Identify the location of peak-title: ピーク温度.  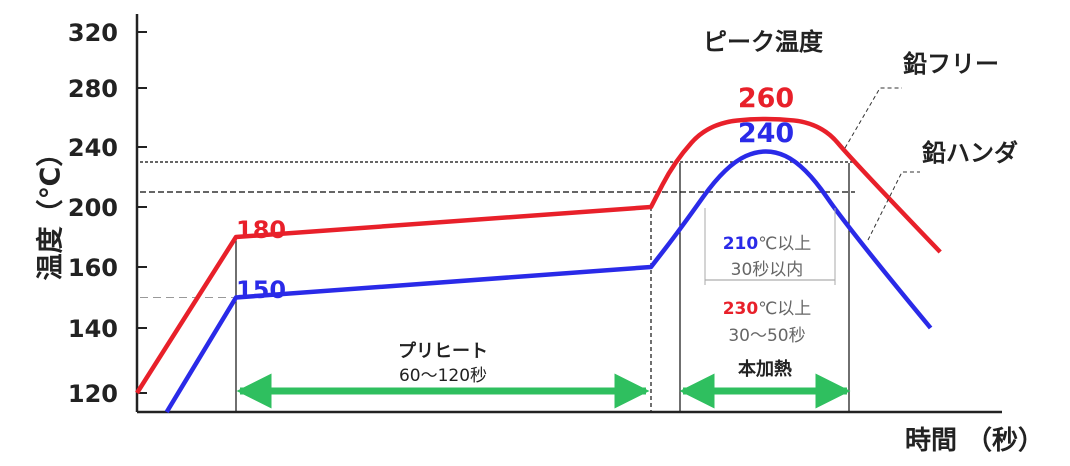
(763, 42).